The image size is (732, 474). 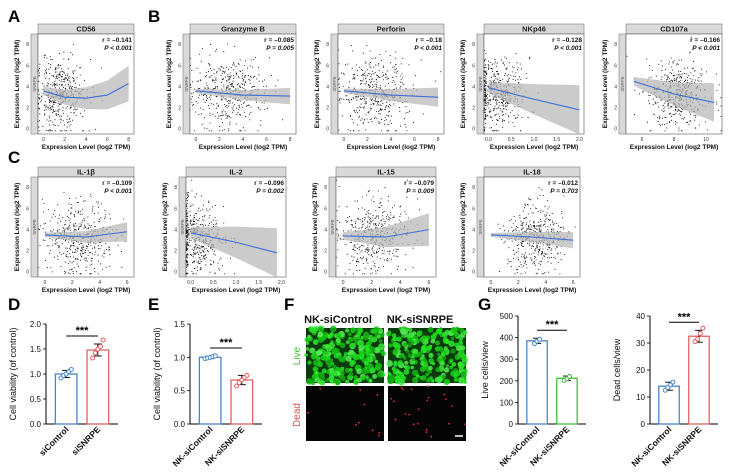 What do you see at coordinates (315, 227) in the screenshot?
I see `scatter-ylabel: Expression Level (log2 TPM)` at bounding box center [315, 227].